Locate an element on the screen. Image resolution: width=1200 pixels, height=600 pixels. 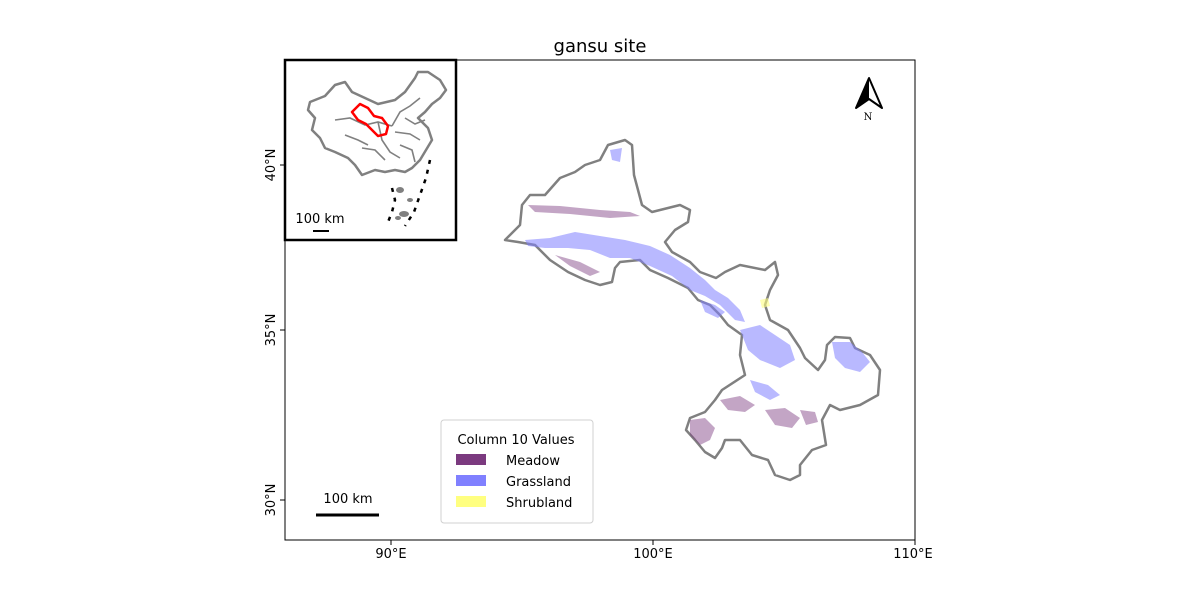
legend-swatch-shrubland is located at coordinates (471, 501).